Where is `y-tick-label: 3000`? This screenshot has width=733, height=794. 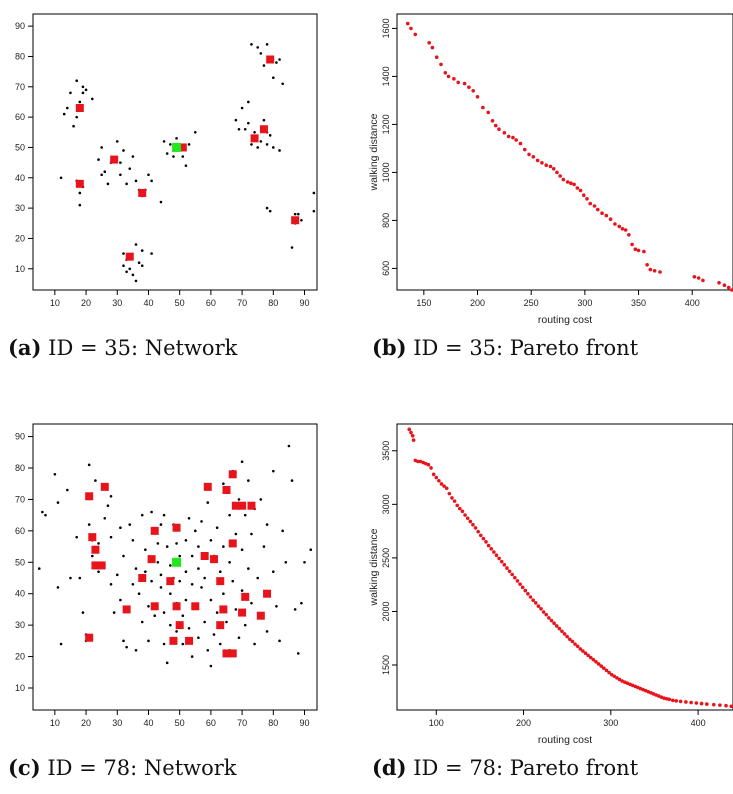
y-tick-label: 3000 is located at coordinates (386, 504).